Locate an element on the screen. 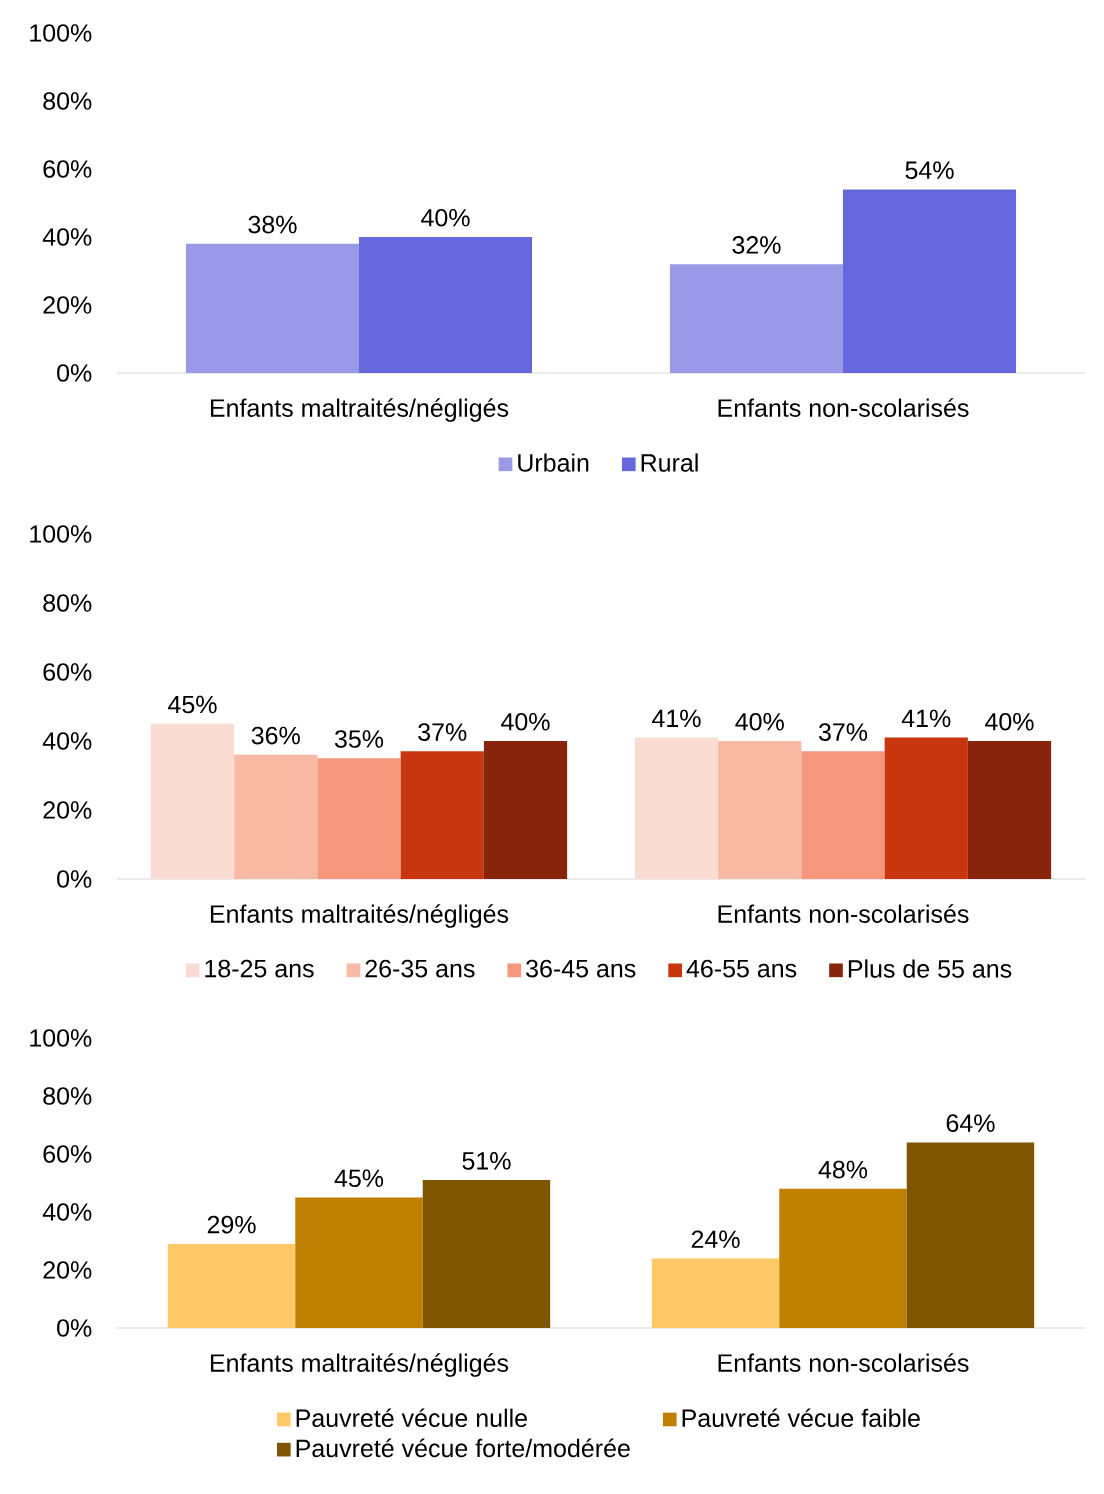 The width and height of the screenshot is (1104, 1494). legend-label: Urbain is located at coordinates (553, 462).